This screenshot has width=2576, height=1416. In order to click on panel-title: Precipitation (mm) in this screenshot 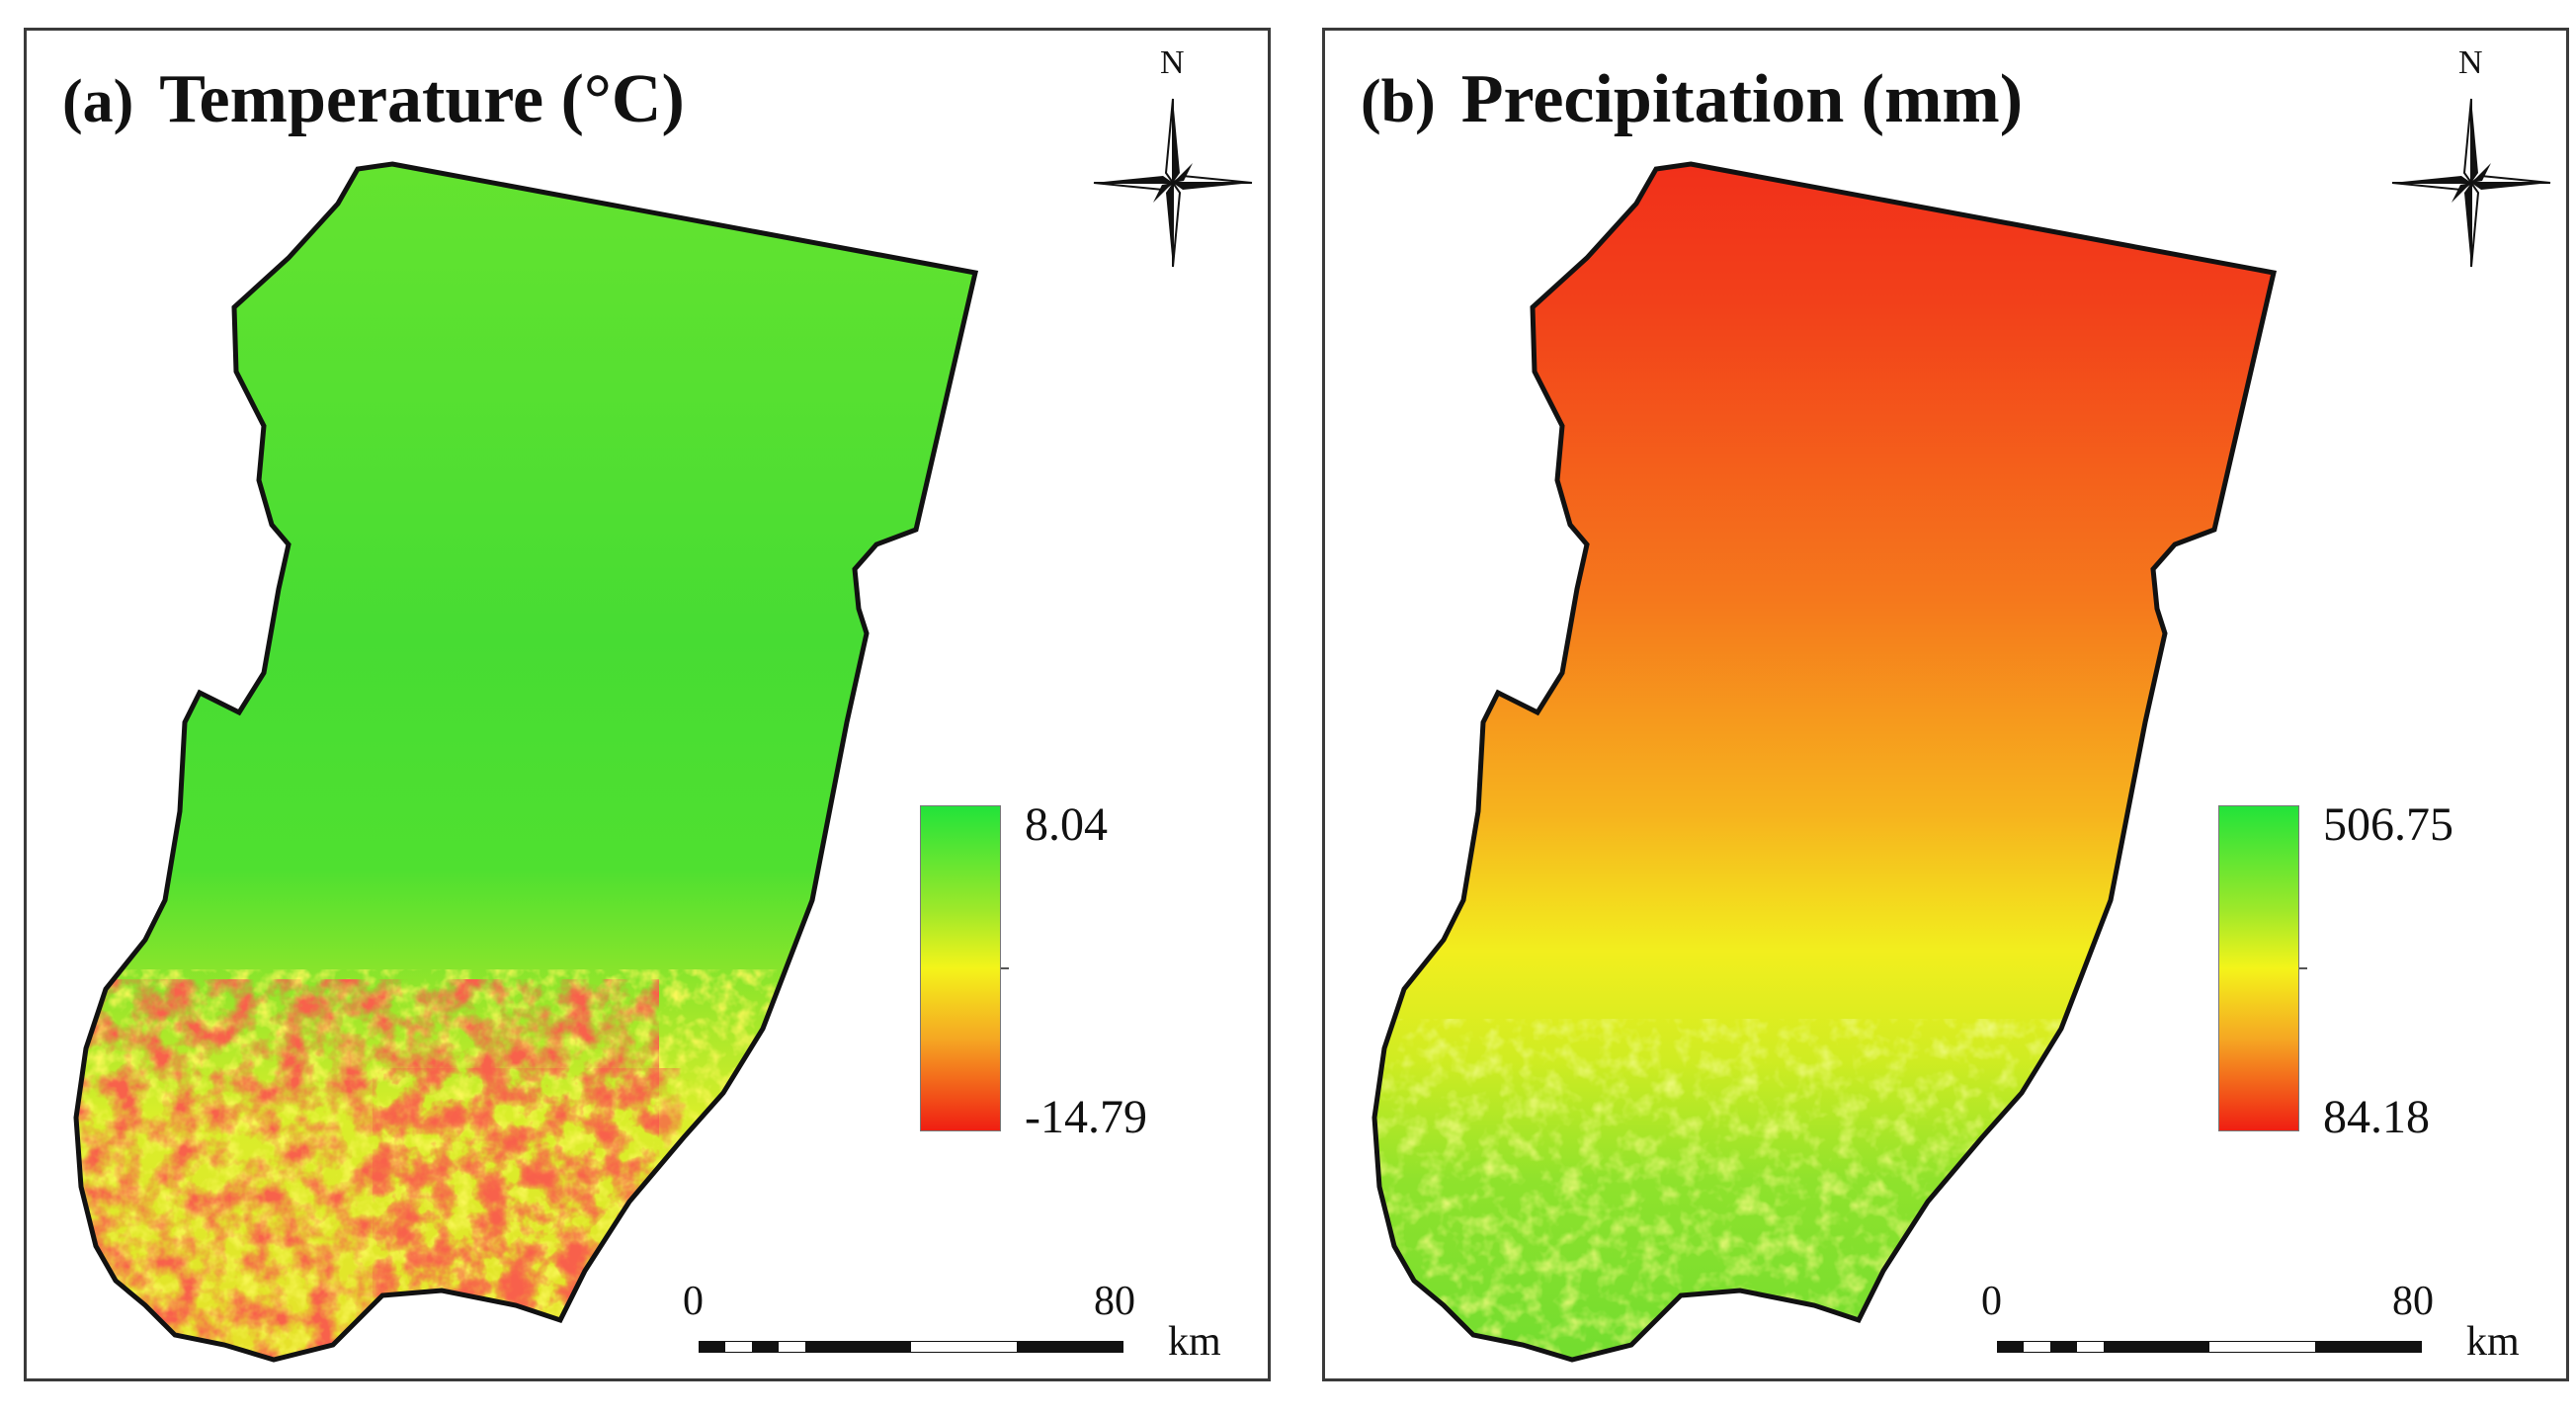, I will do `click(1742, 99)`.